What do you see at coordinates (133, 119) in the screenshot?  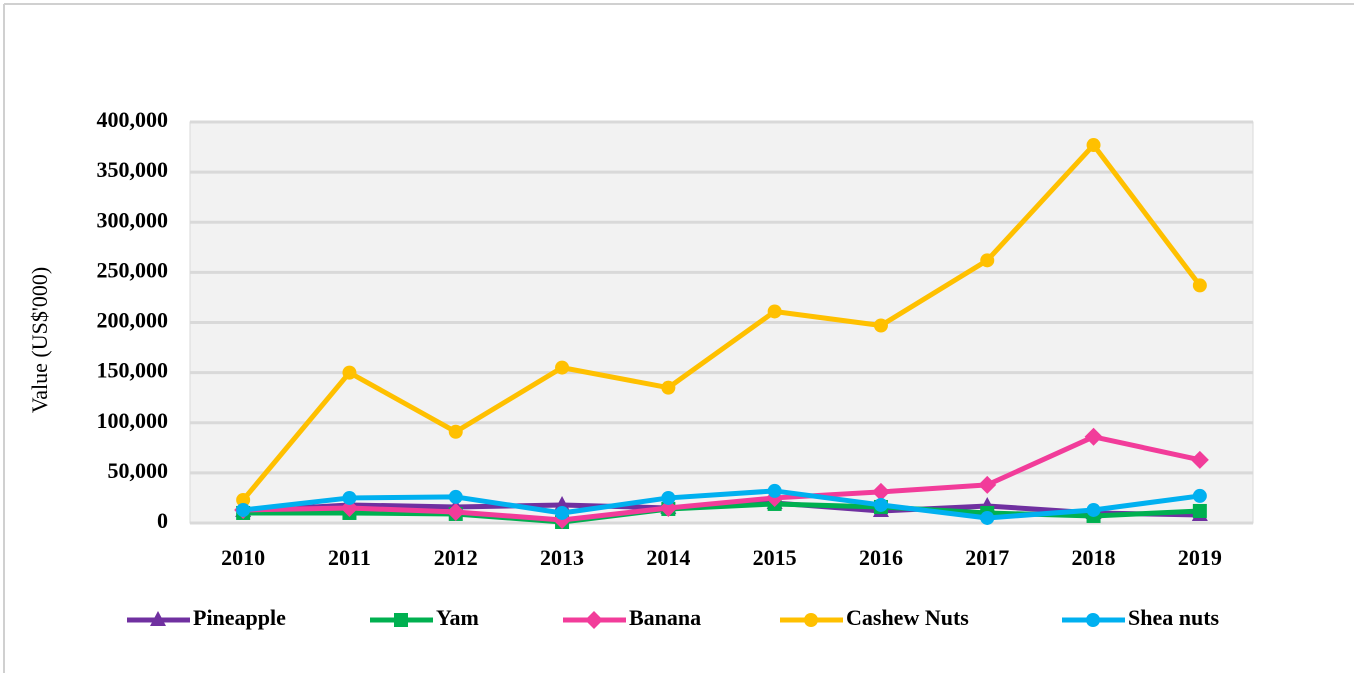 I see `y-tick-label: 400,000` at bounding box center [133, 119].